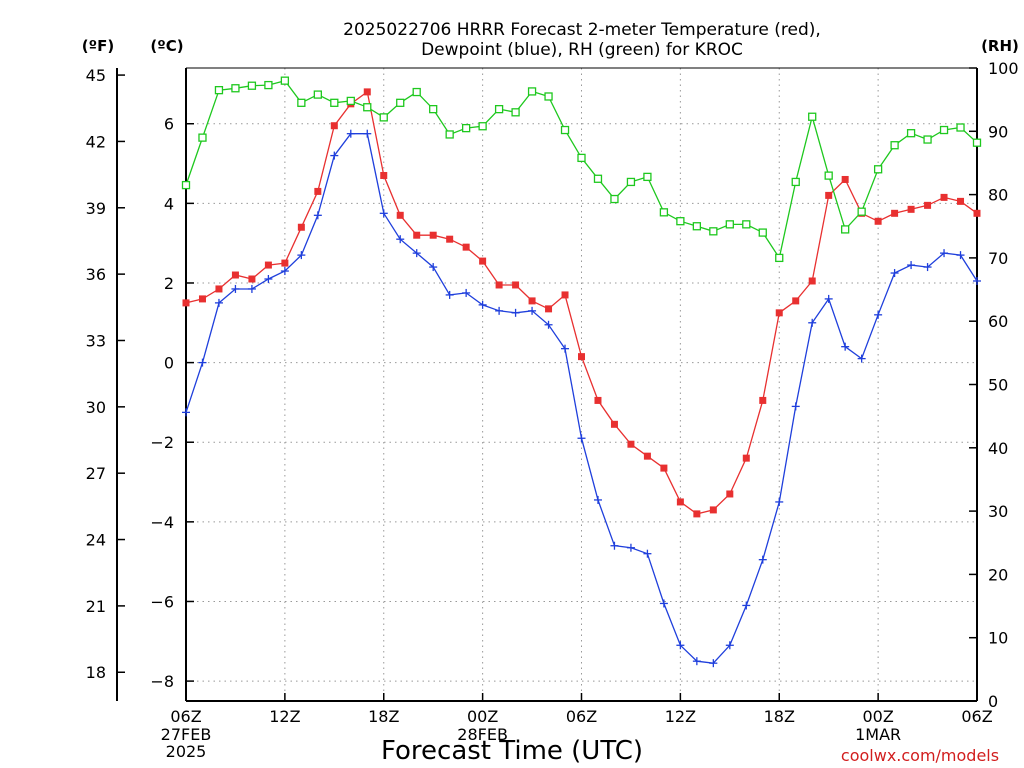  What do you see at coordinates (96, 274) in the screenshot?
I see `fahrenheit-tick-label: 36` at bounding box center [96, 274].